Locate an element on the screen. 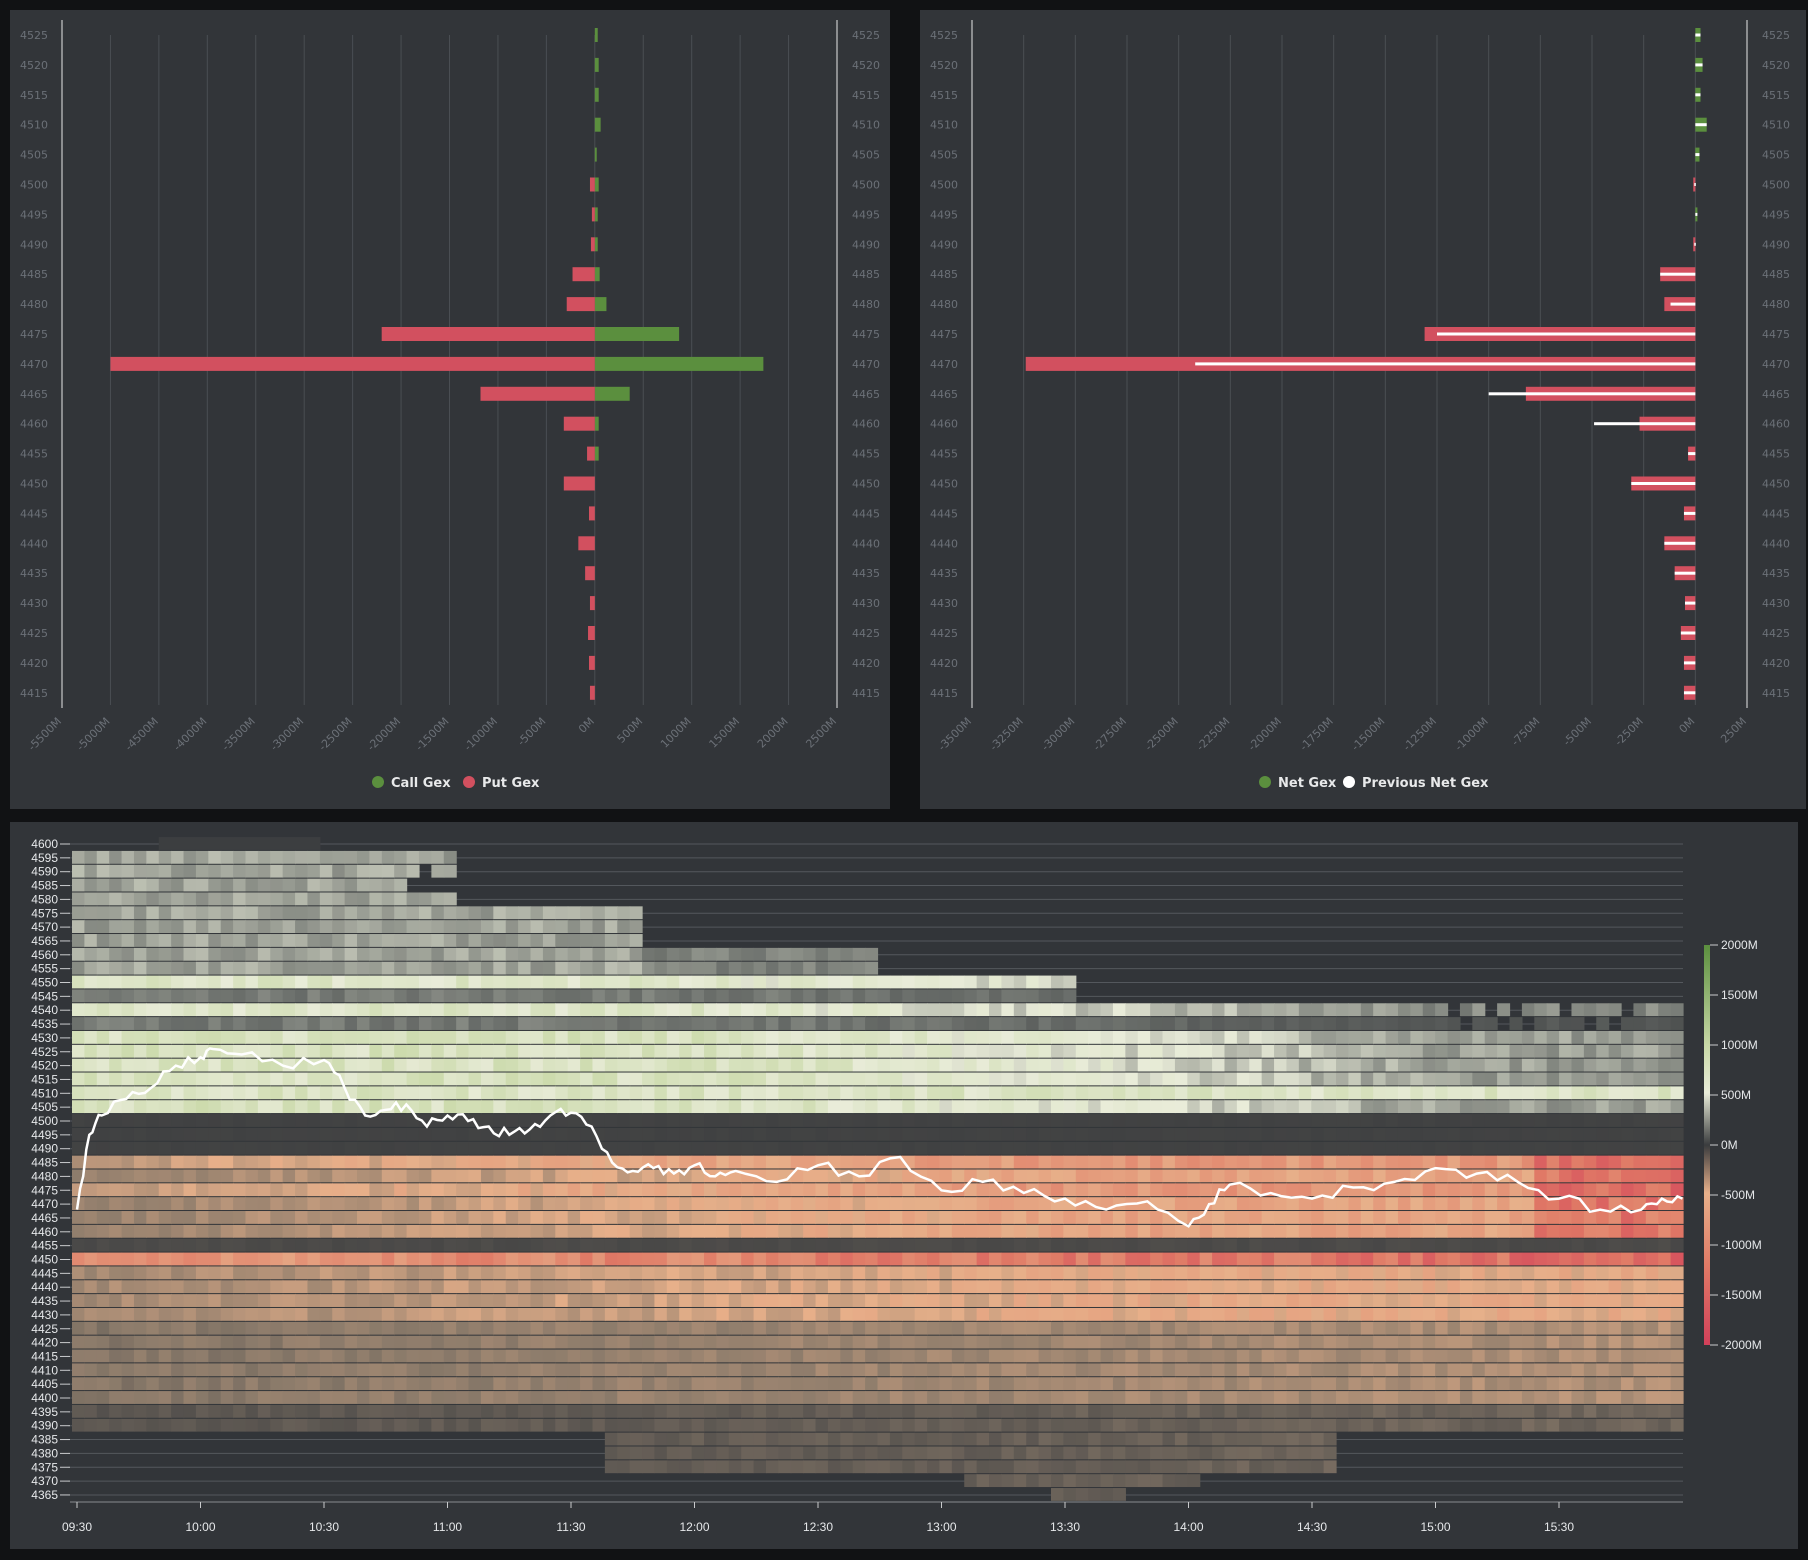 The width and height of the screenshot is (1808, 1560). put-gex-legend-label: Put Gex is located at coordinates (511, 783).